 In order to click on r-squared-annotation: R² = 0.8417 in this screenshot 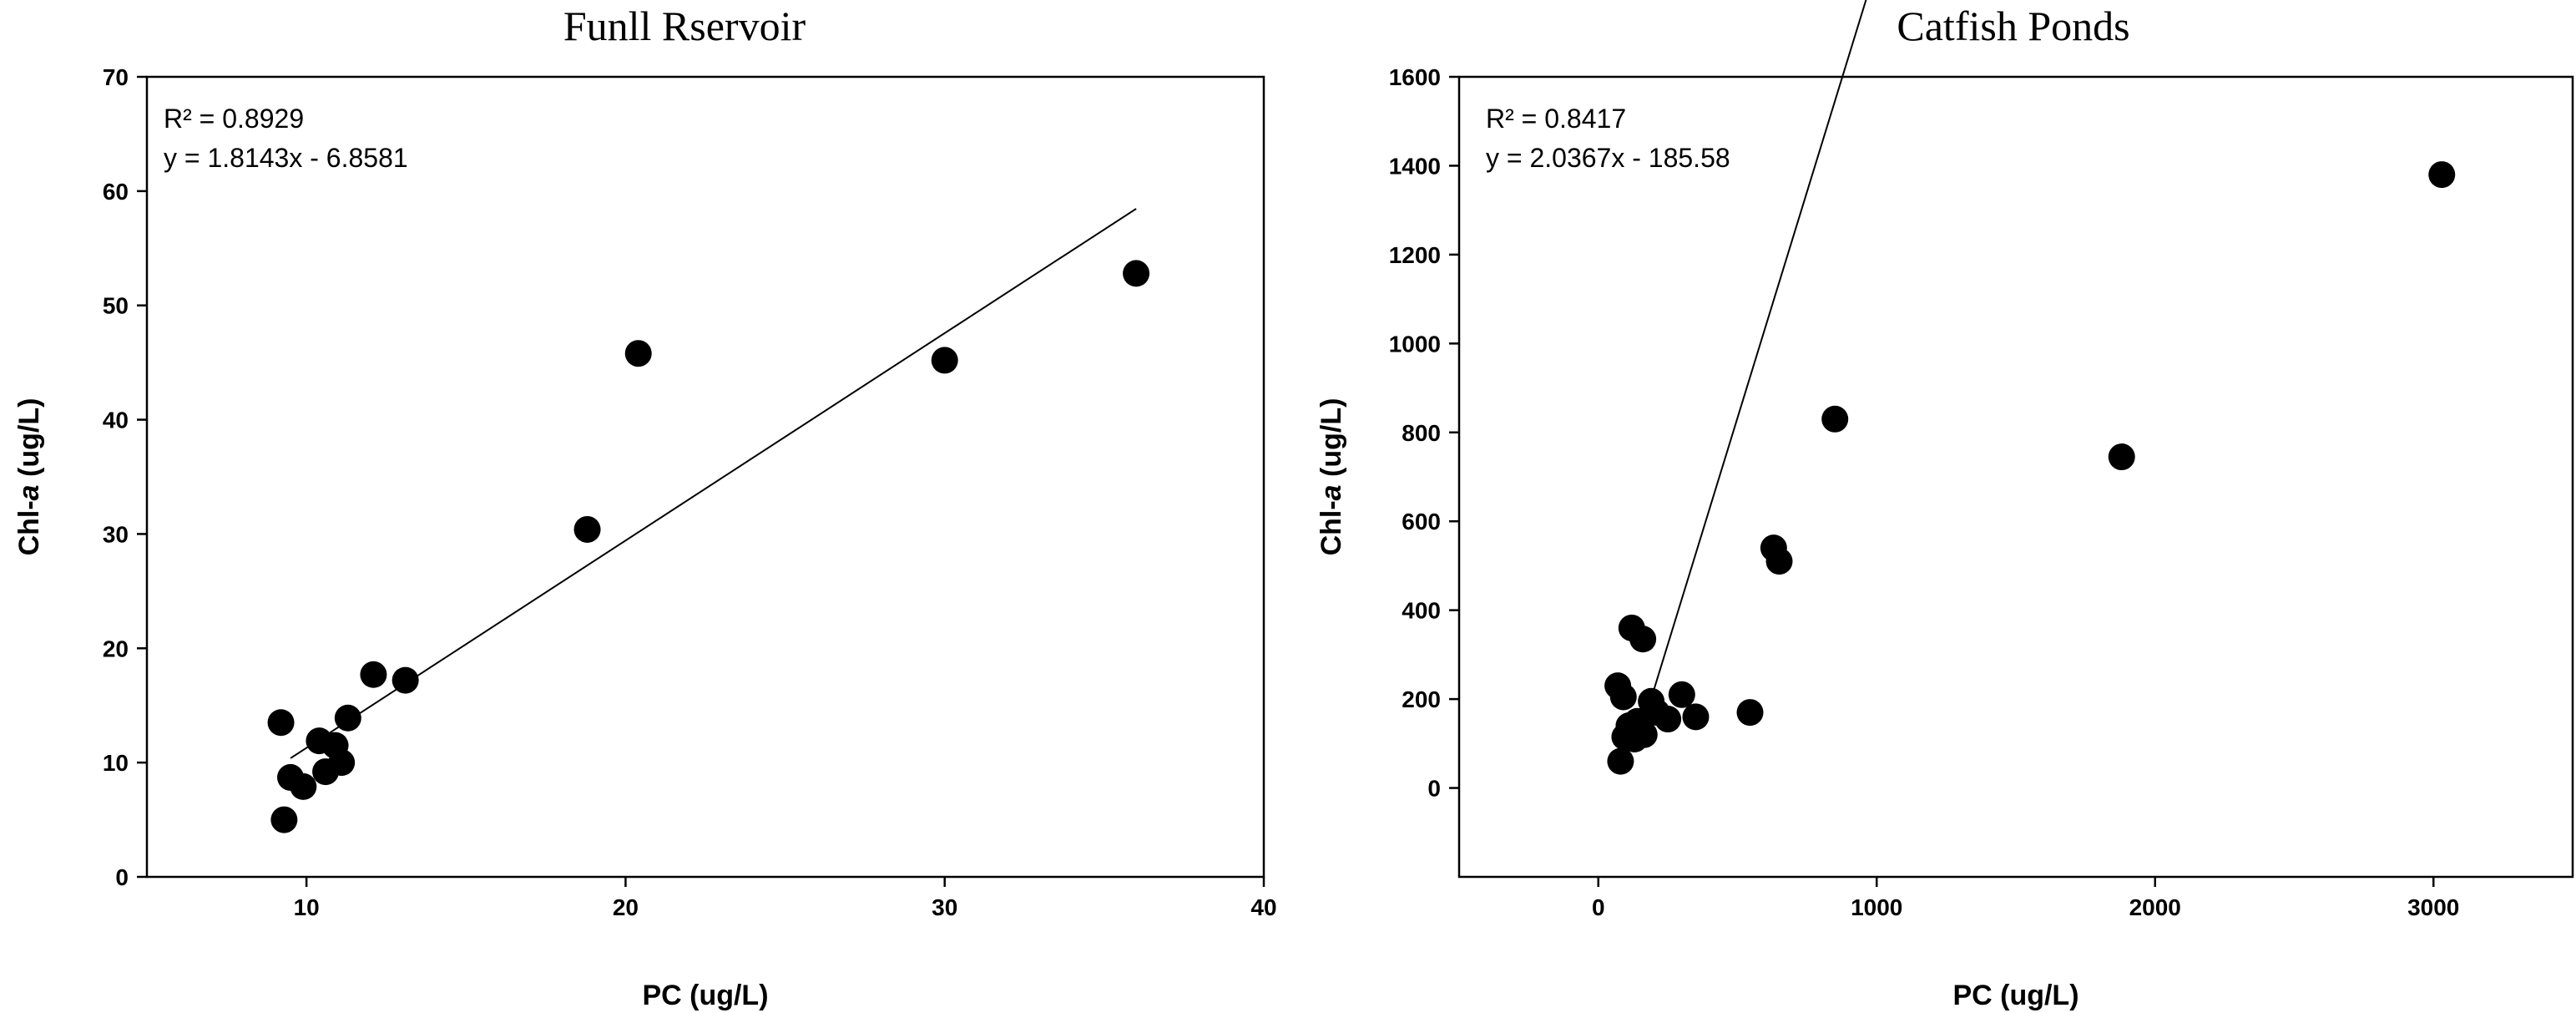, I will do `click(1556, 119)`.